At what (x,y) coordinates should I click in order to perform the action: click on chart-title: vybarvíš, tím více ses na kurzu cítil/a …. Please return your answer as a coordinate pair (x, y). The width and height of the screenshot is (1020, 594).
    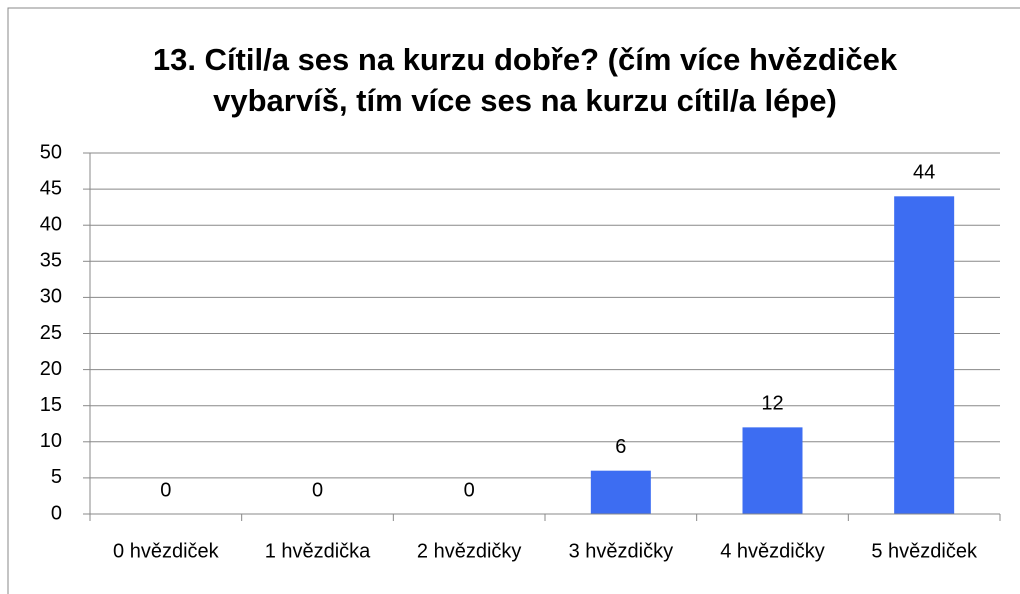
    Looking at the image, I should click on (525, 100).